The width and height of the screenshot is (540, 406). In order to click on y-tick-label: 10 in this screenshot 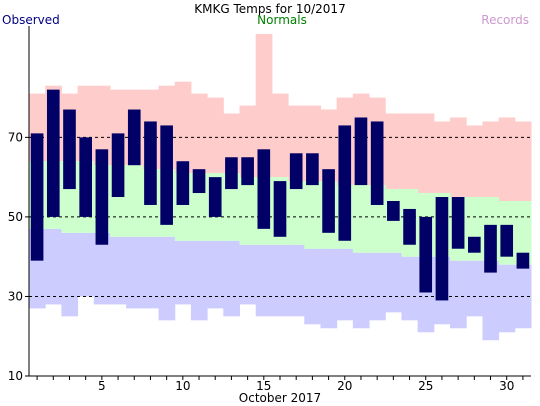, I will do `click(15, 376)`.